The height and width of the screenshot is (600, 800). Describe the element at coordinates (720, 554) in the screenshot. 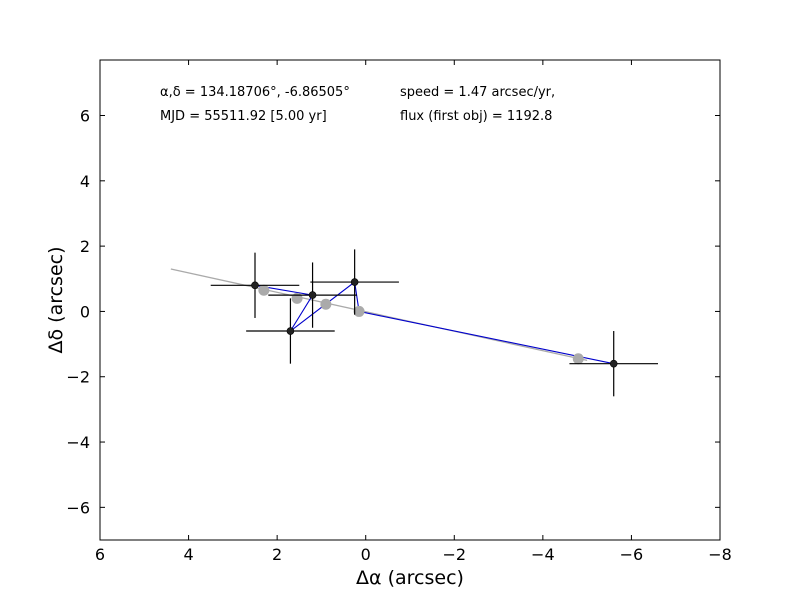

I see `x-tick-label: −8` at that location.